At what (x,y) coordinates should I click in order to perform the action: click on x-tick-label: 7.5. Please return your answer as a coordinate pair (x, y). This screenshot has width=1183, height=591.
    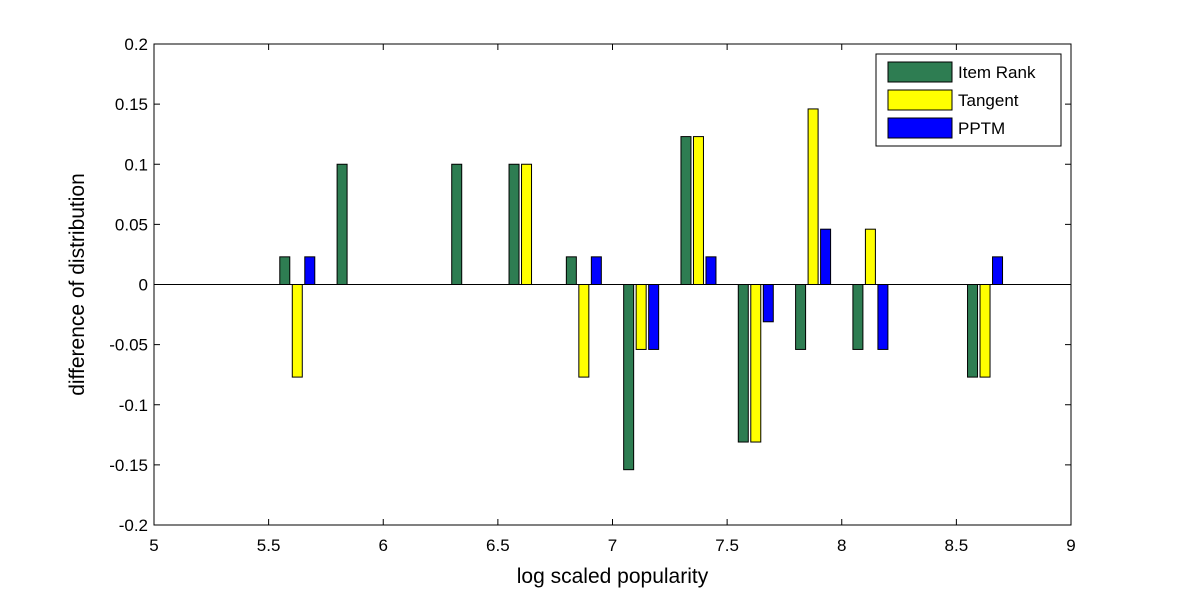
    Looking at the image, I should click on (727, 545).